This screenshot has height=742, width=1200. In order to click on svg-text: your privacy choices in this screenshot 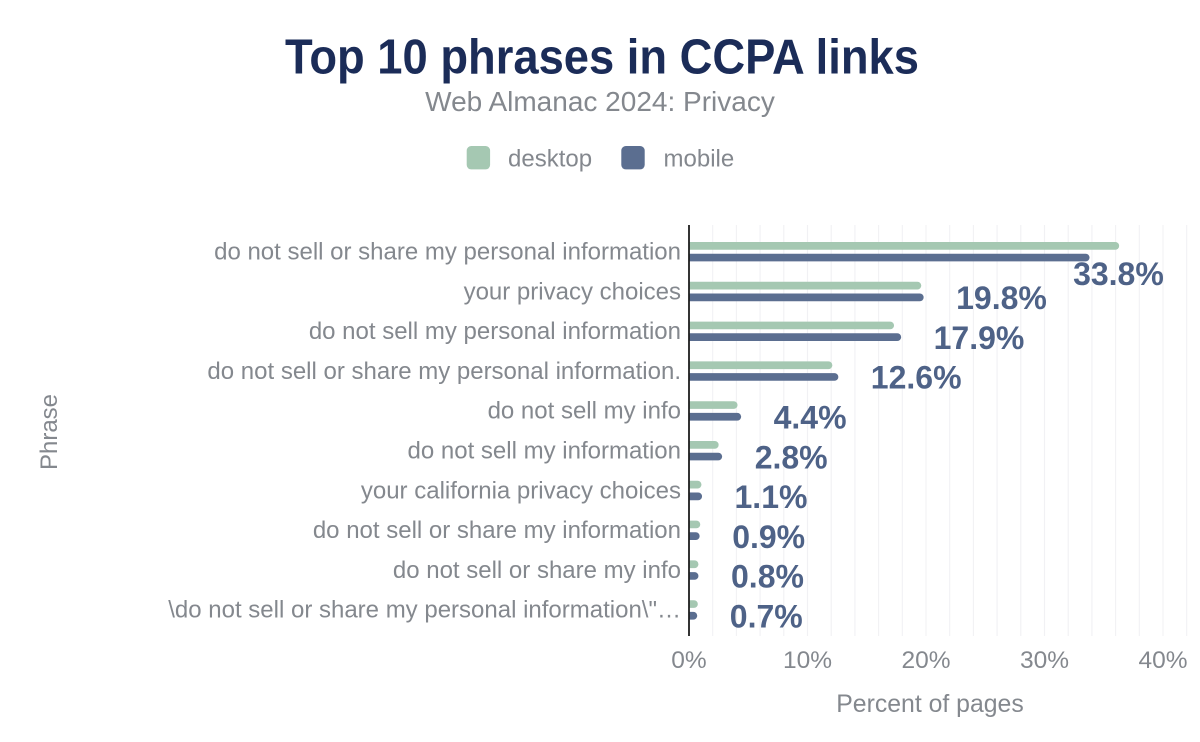, I will do `click(572, 291)`.